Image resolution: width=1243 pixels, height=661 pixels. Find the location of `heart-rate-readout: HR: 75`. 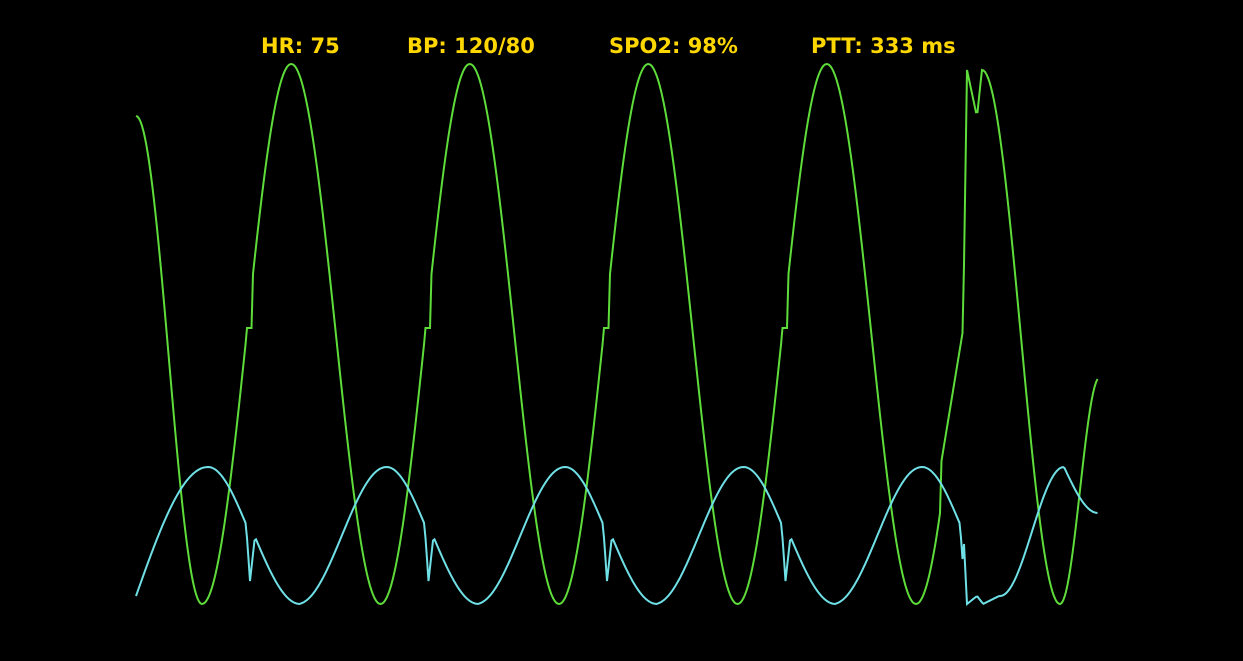

heart-rate-readout: HR: 75 is located at coordinates (300, 46).